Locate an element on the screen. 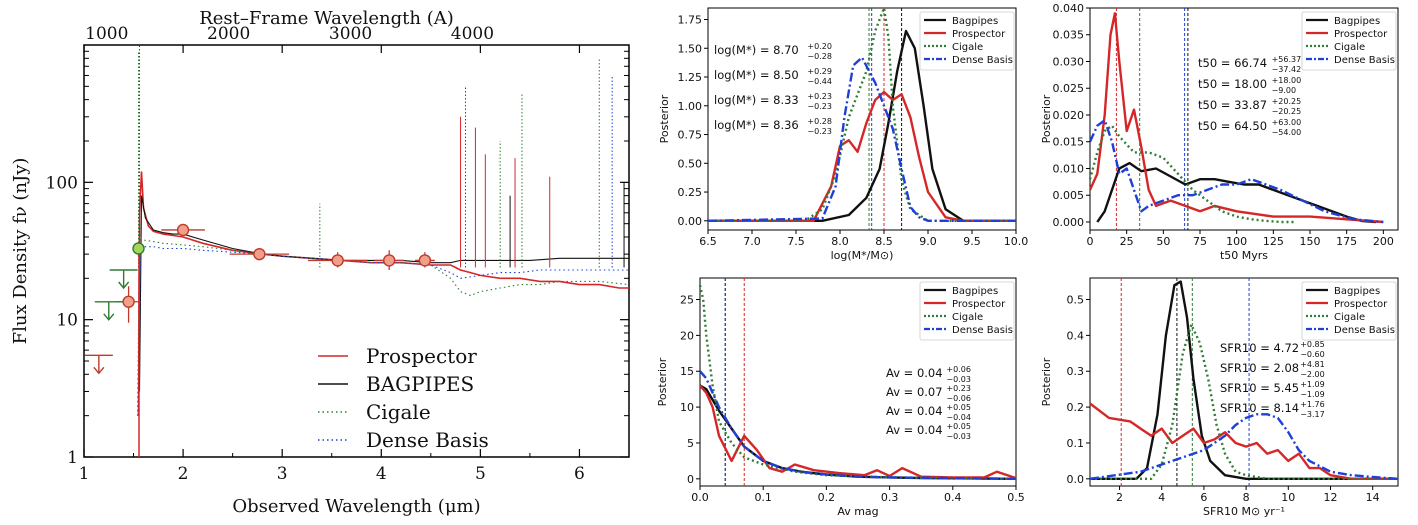 The image size is (1418, 525). x-tick-label: 175 is located at coordinates (1346, 241).